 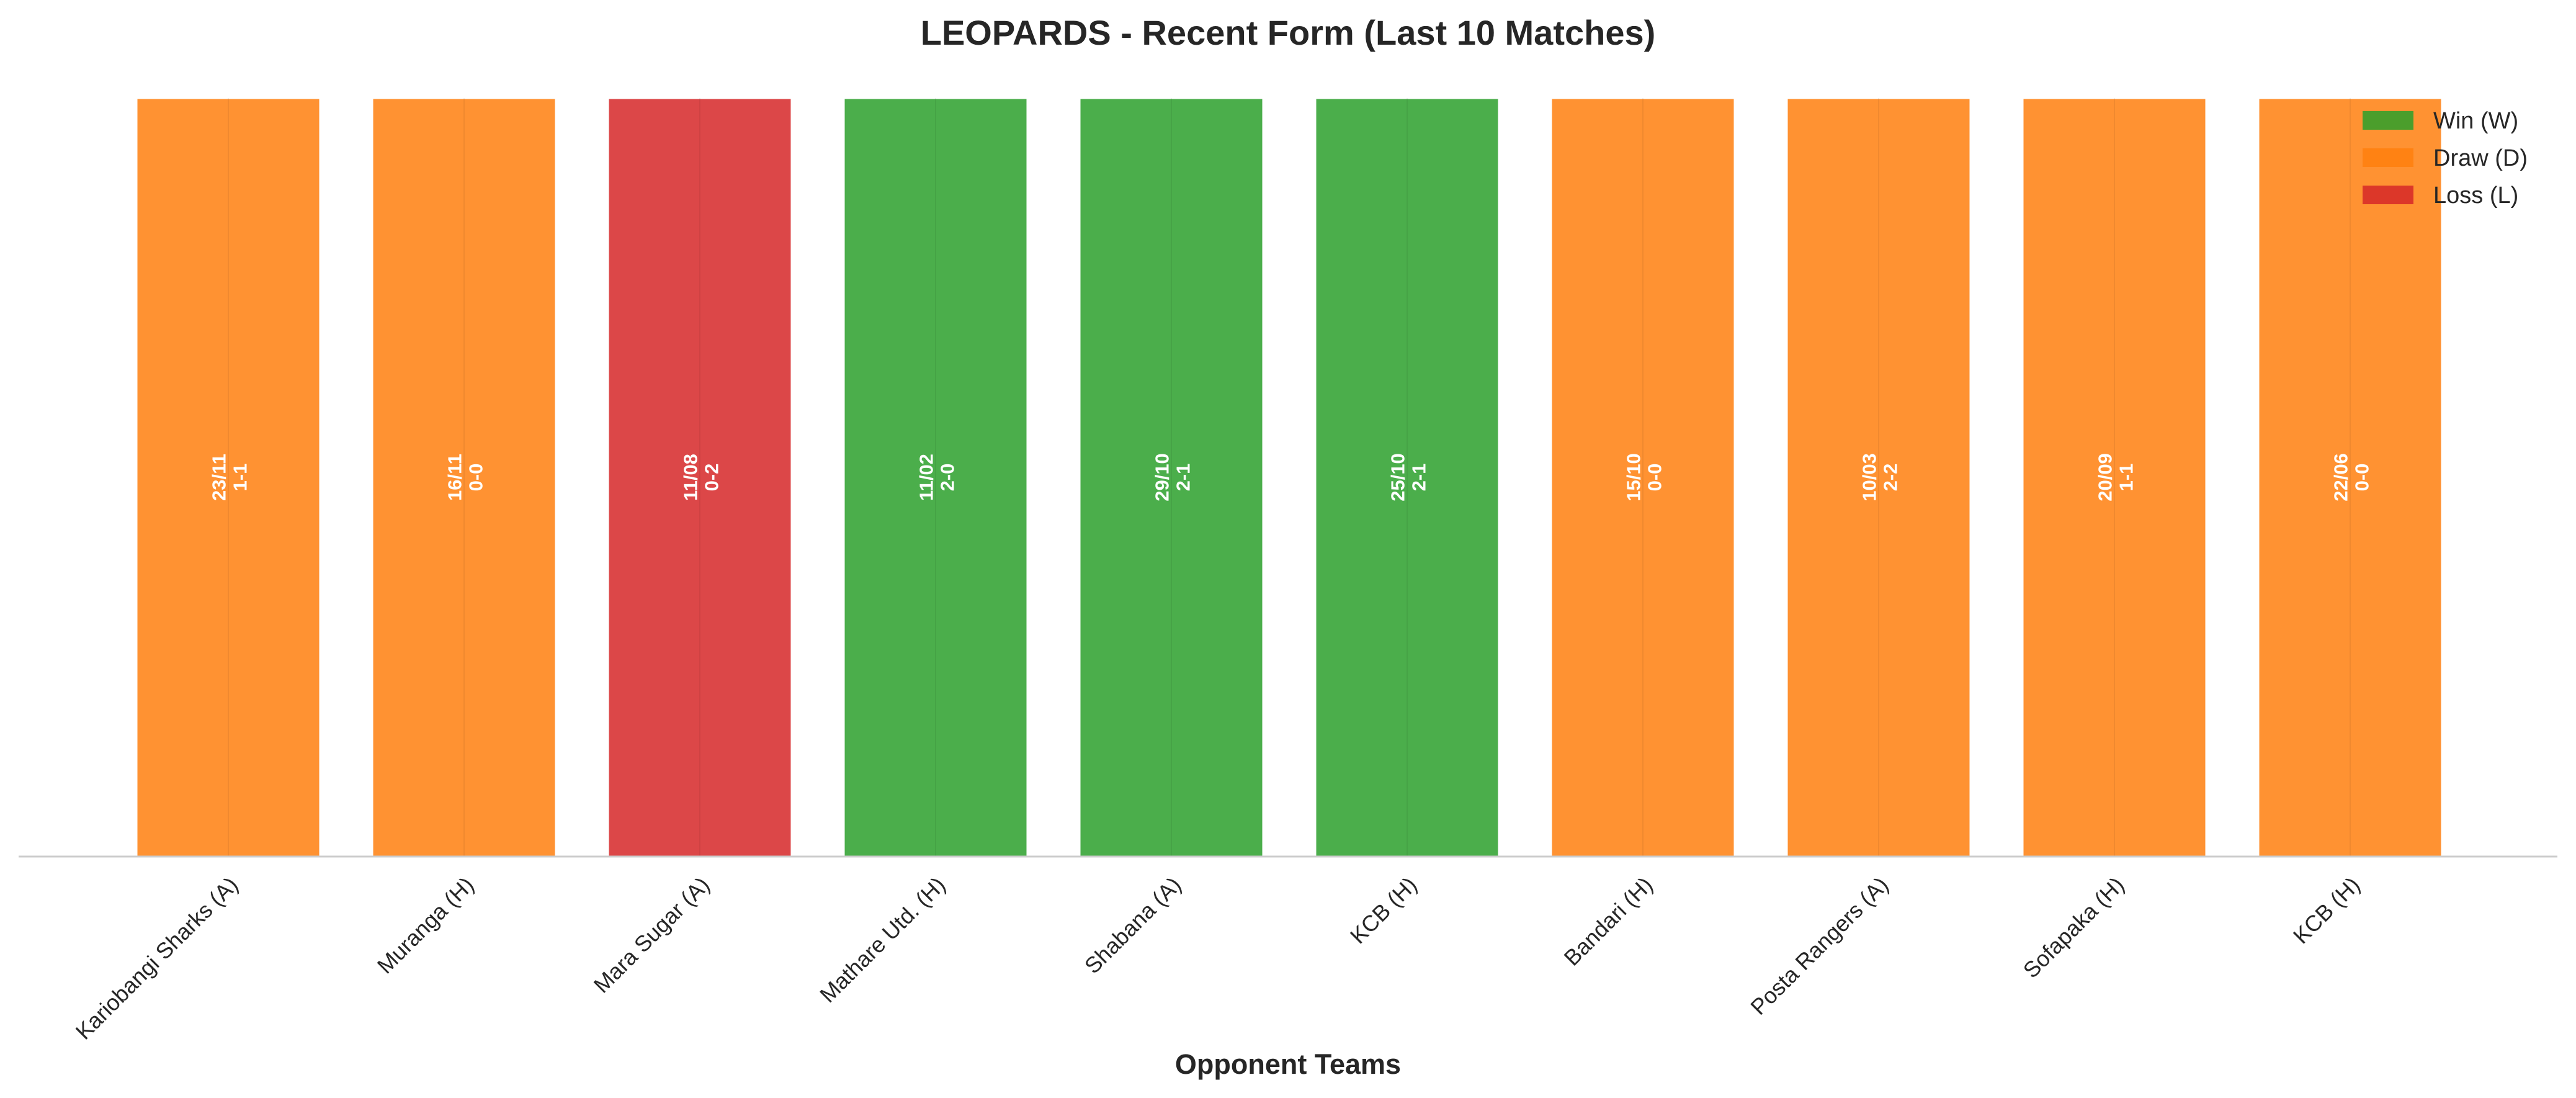 I want to click on bar-label-date: 29/10, so click(x=1162, y=477).